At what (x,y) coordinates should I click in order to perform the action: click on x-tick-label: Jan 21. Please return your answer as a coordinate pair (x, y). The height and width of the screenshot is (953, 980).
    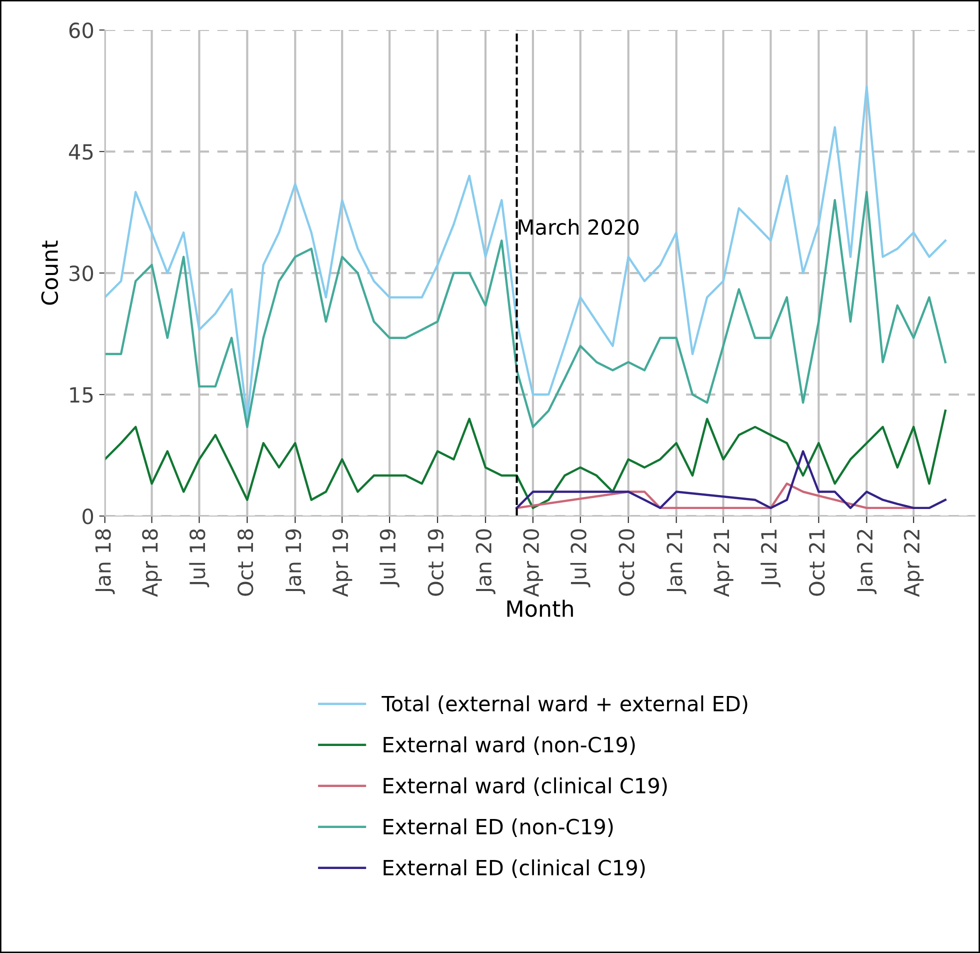
    Looking at the image, I should click on (676, 562).